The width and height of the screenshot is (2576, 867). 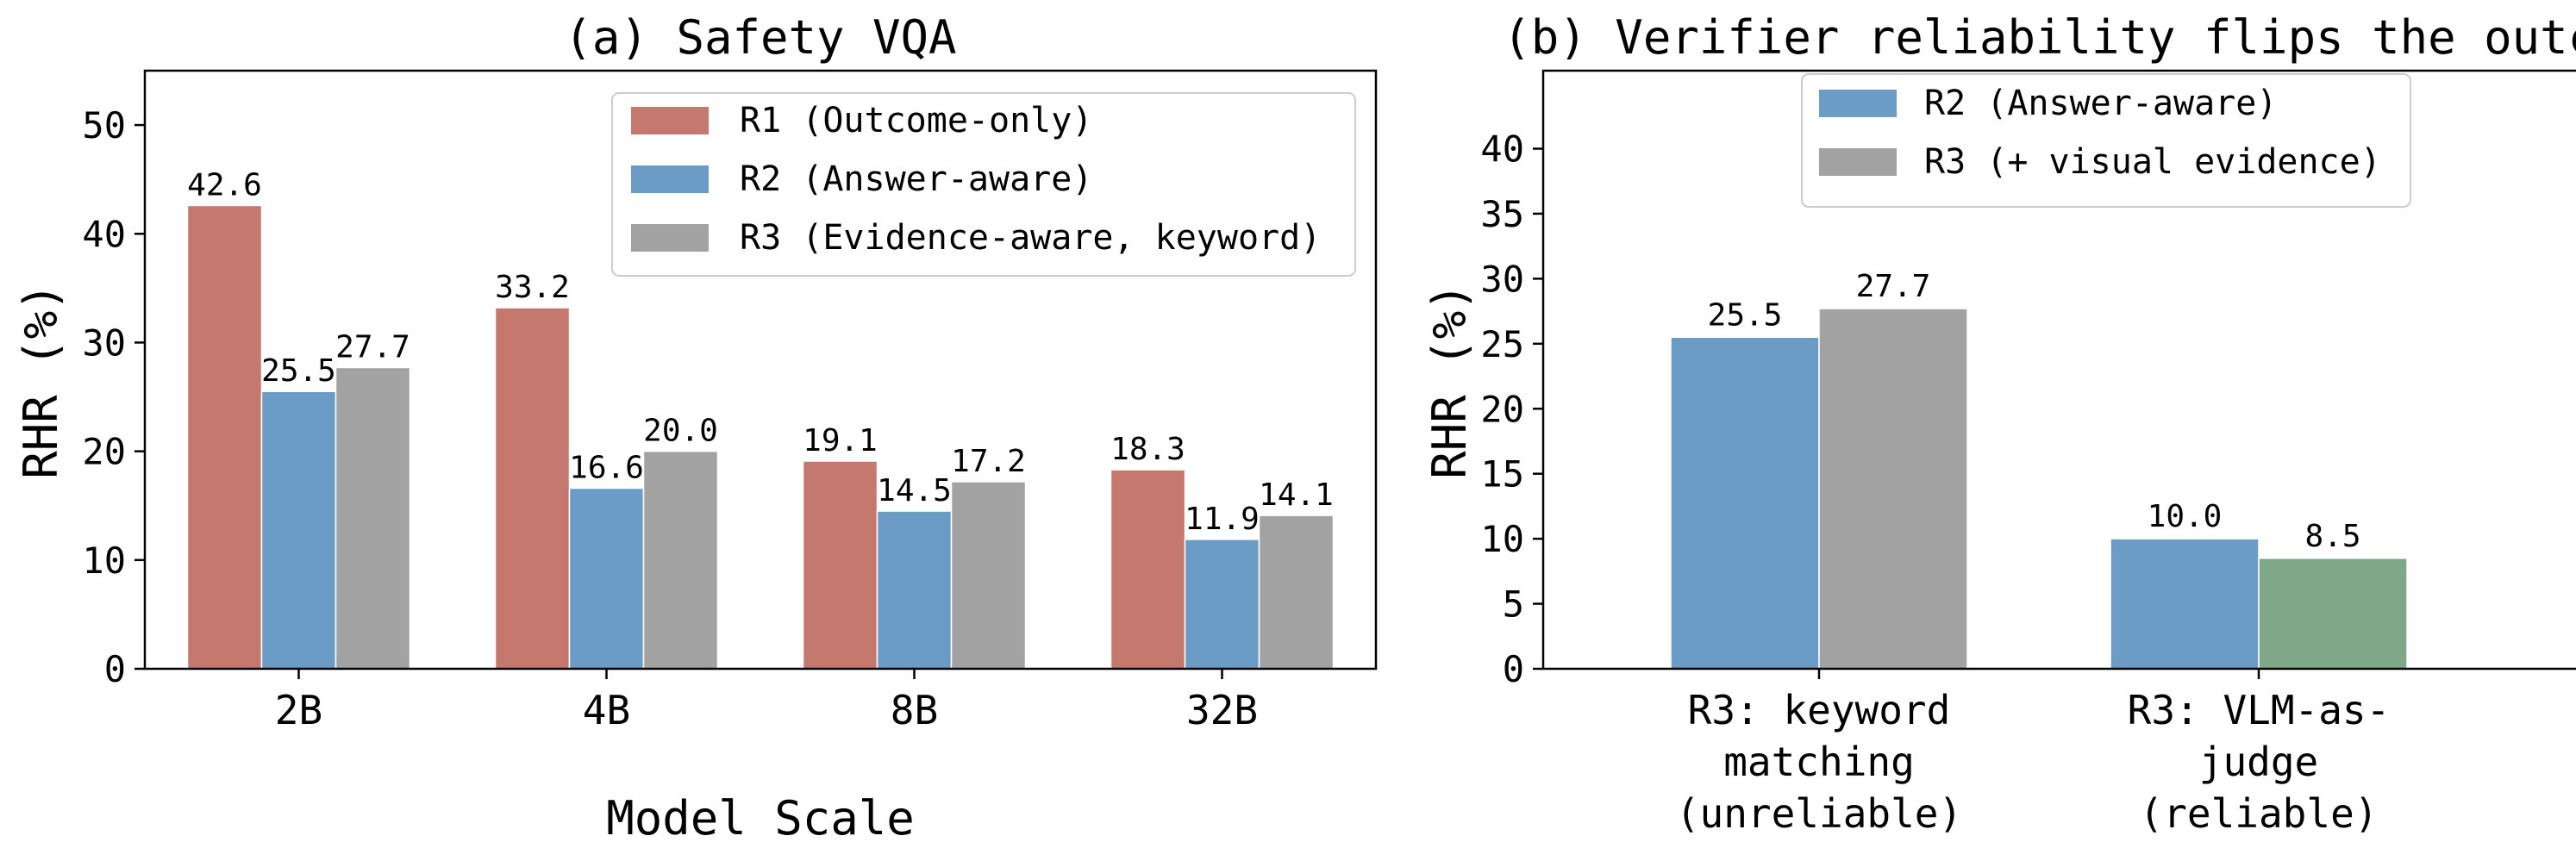 What do you see at coordinates (1502, 474) in the screenshot?
I see `y-tick-label-15: 15` at bounding box center [1502, 474].